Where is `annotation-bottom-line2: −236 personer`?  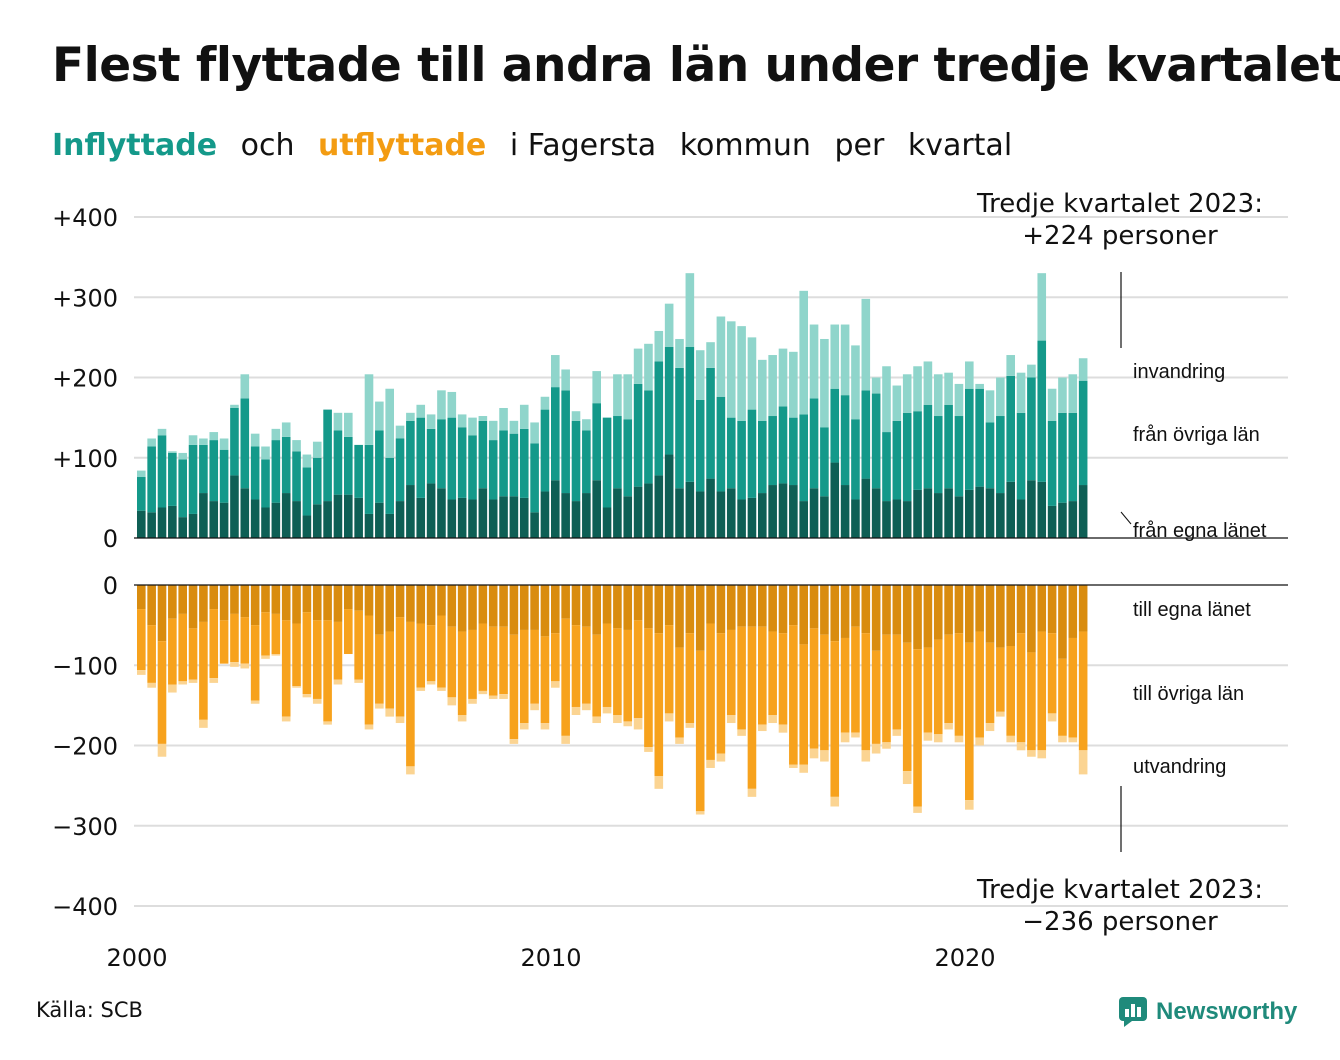
annotation-bottom-line2: −236 personer is located at coordinates (1120, 922).